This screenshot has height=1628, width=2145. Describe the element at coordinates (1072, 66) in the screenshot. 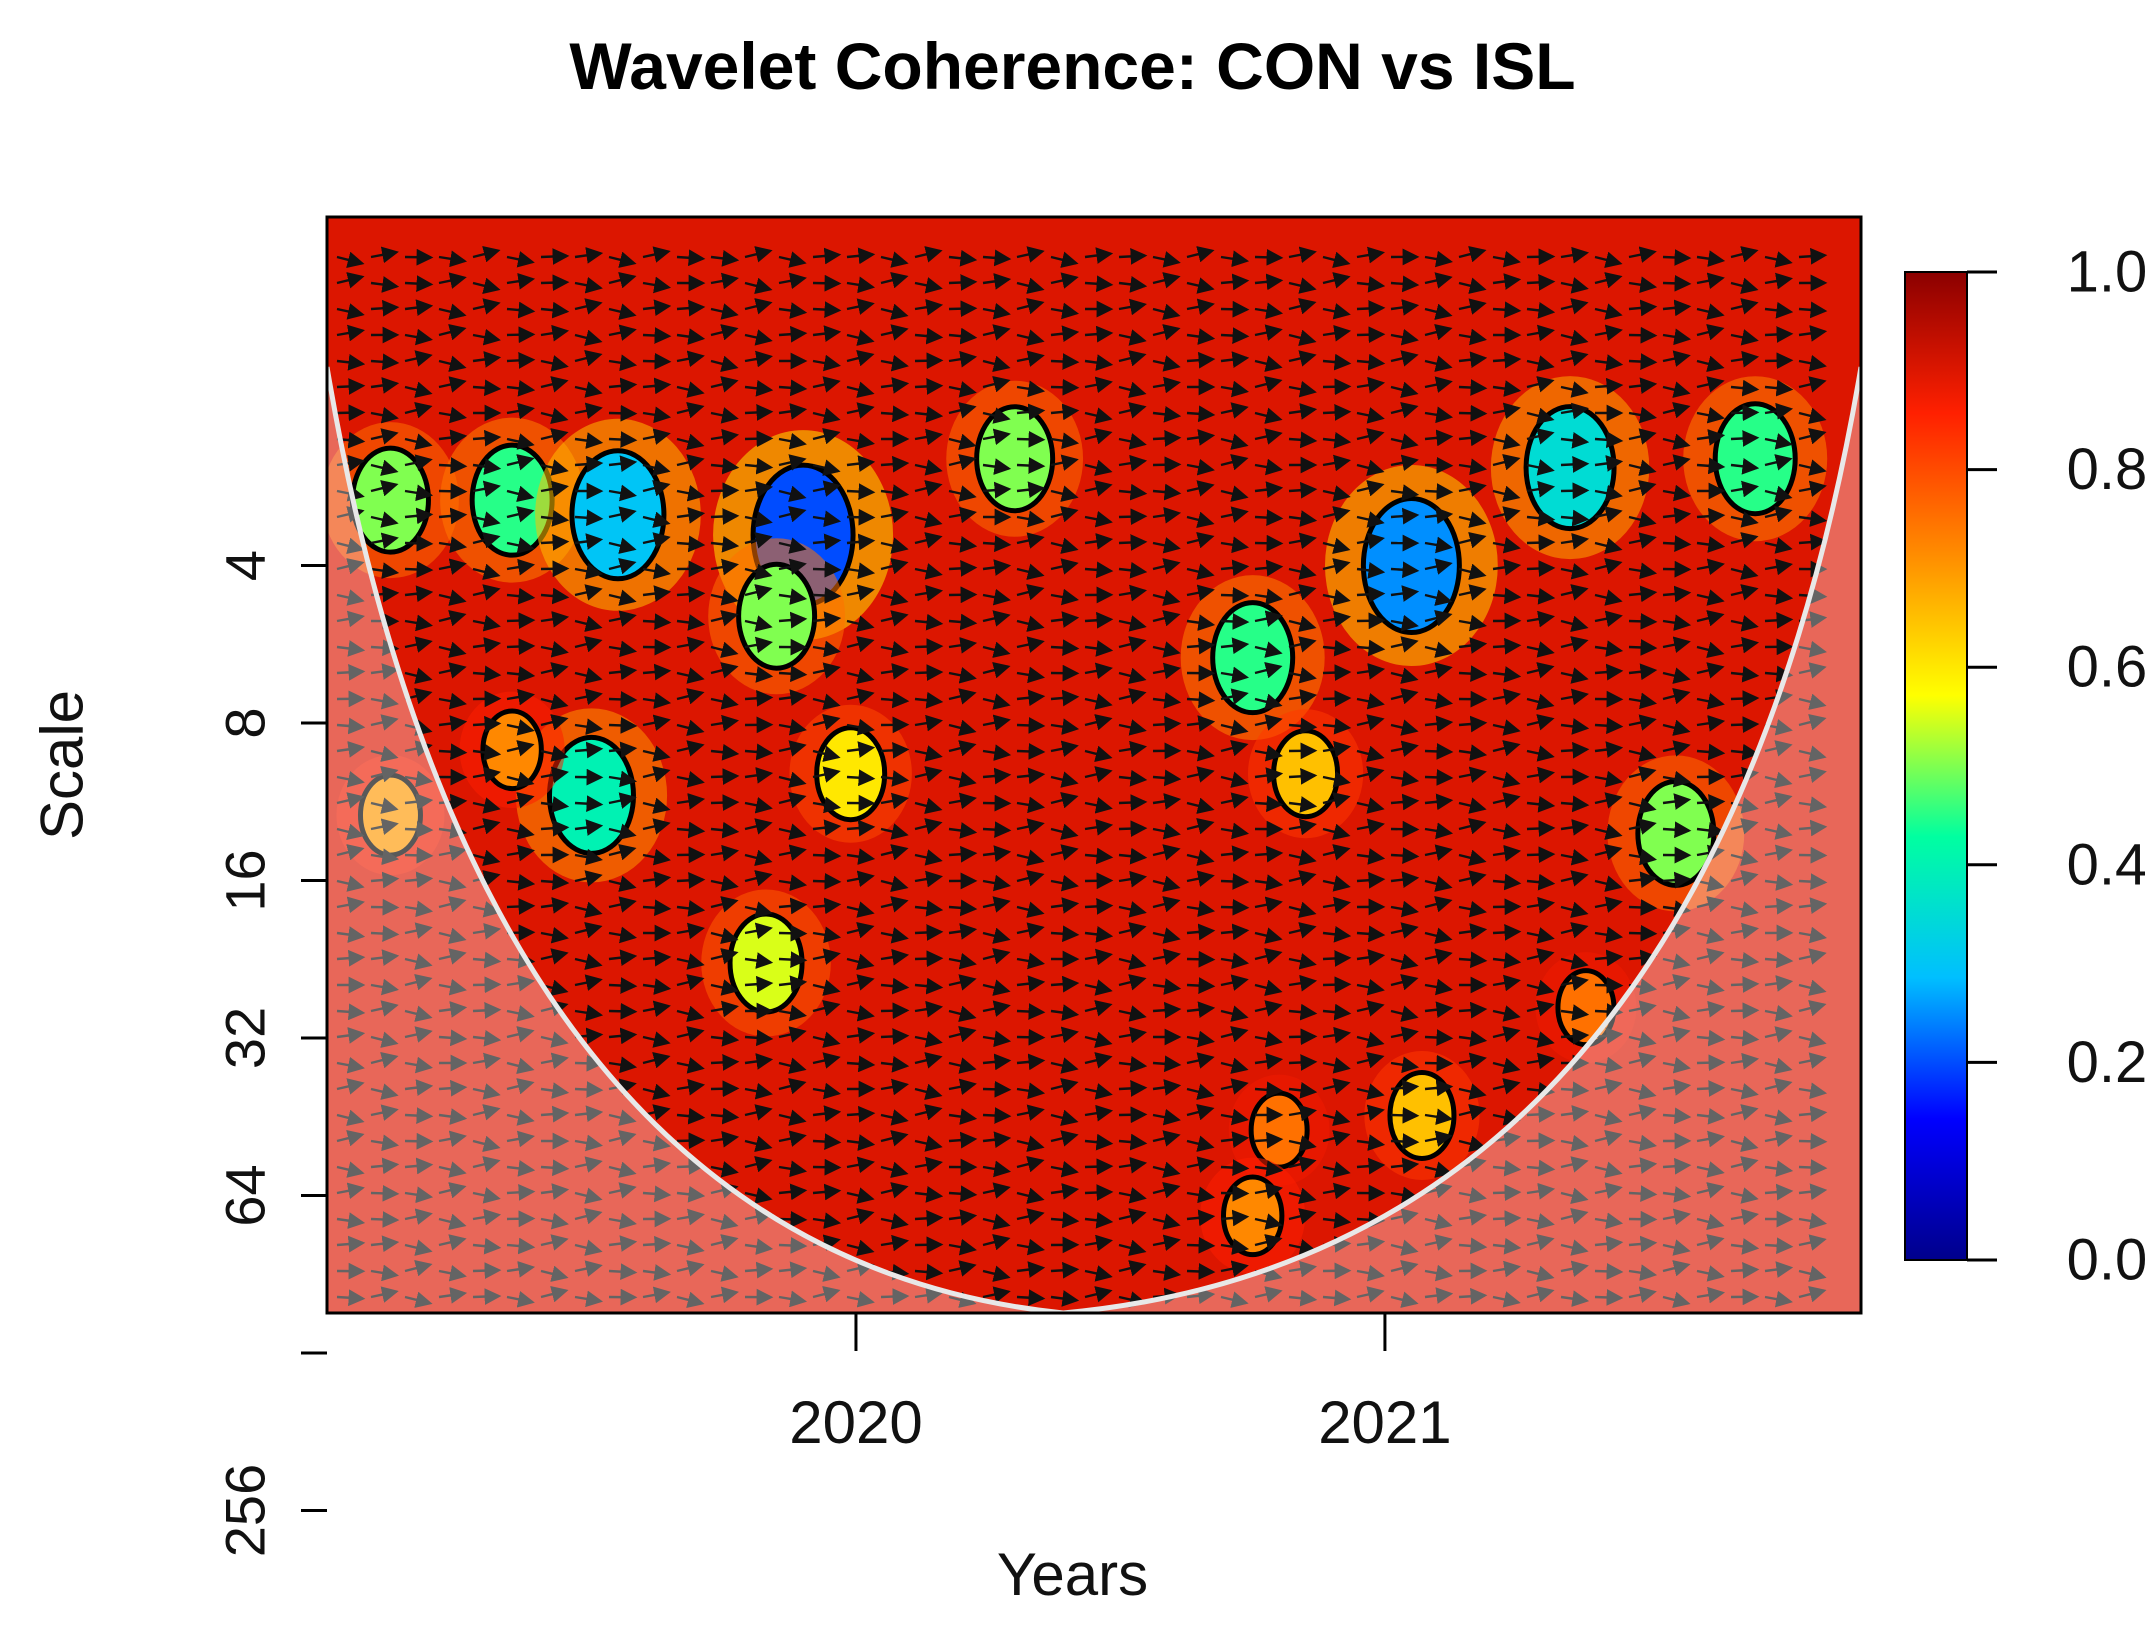

I see `chart-title: Wavelet Coherence: CON vs ISL` at that location.